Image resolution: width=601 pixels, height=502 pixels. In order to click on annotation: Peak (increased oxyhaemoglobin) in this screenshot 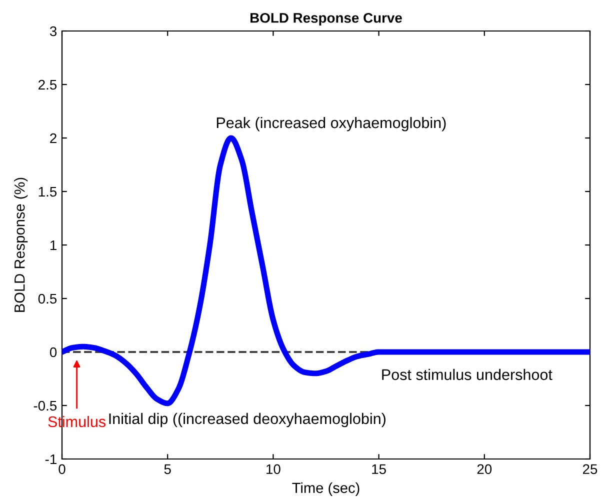, I will do `click(331, 124)`.